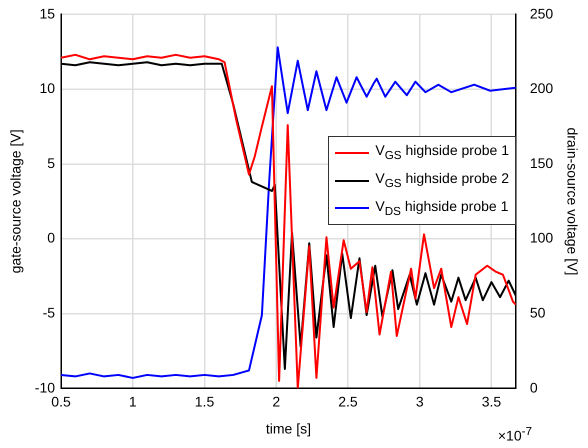 The width and height of the screenshot is (588, 448). Describe the element at coordinates (61, 402) in the screenshot. I see `x-tick-label: 0.5` at that location.